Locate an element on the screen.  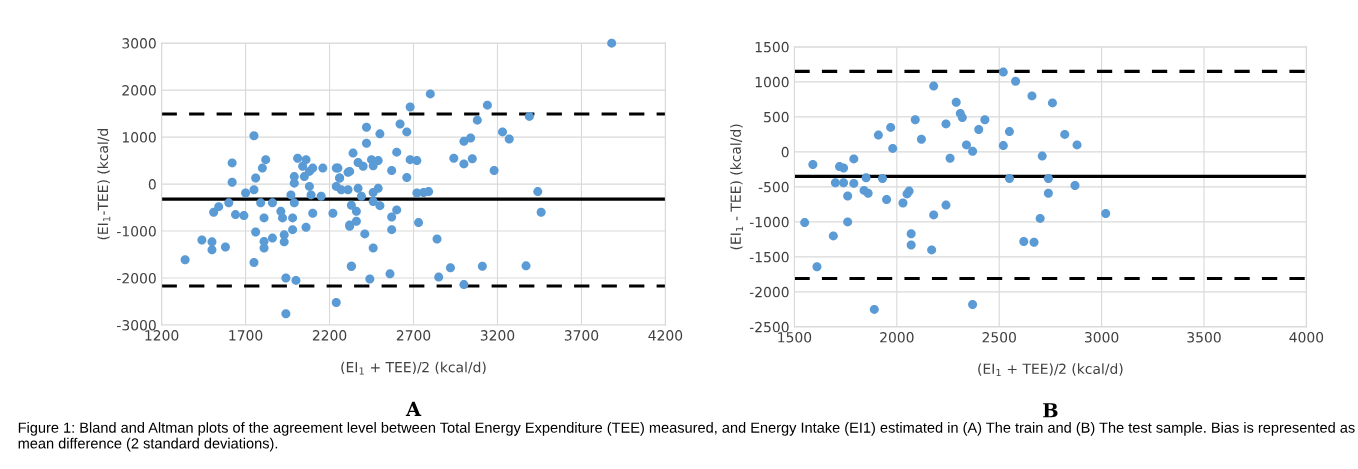
y-tick-label: -1500 is located at coordinates (769, 257).